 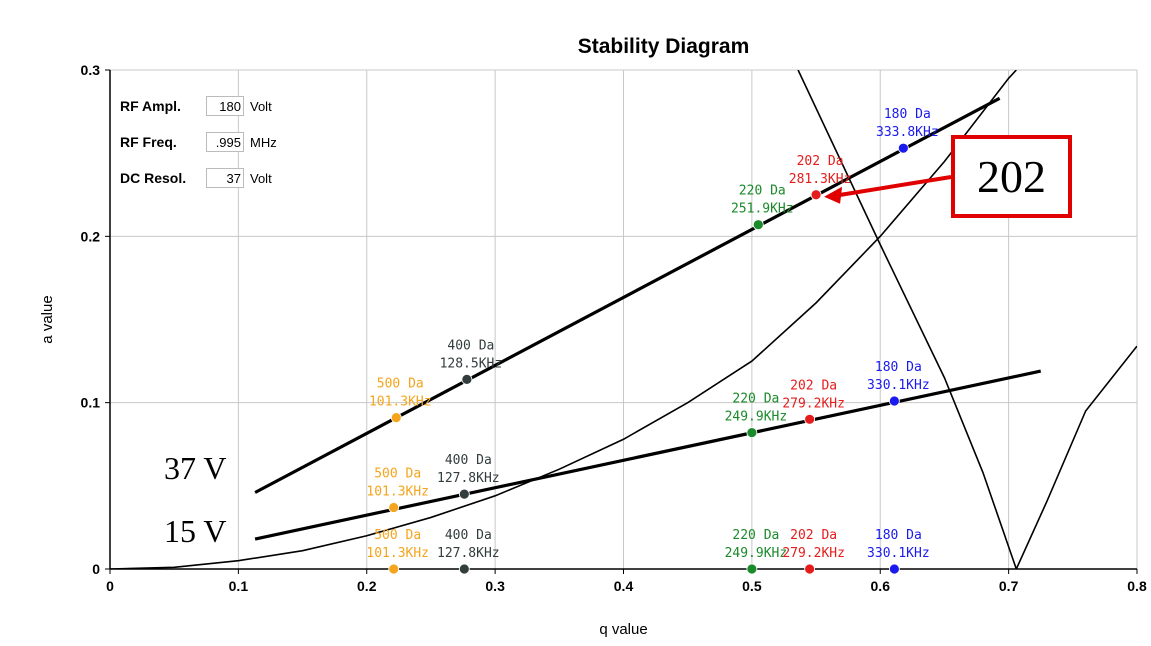 What do you see at coordinates (752, 586) in the screenshot?
I see `x-tick-label: 0.5` at bounding box center [752, 586].